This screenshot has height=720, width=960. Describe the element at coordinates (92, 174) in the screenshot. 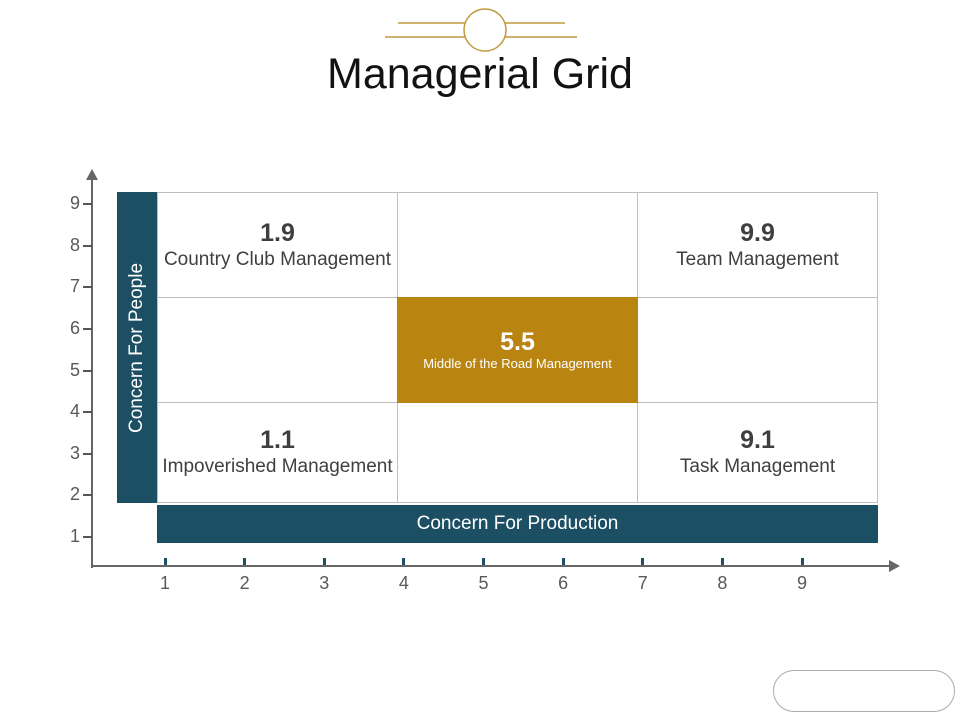

I see `y-axis-arrow-icon` at that location.